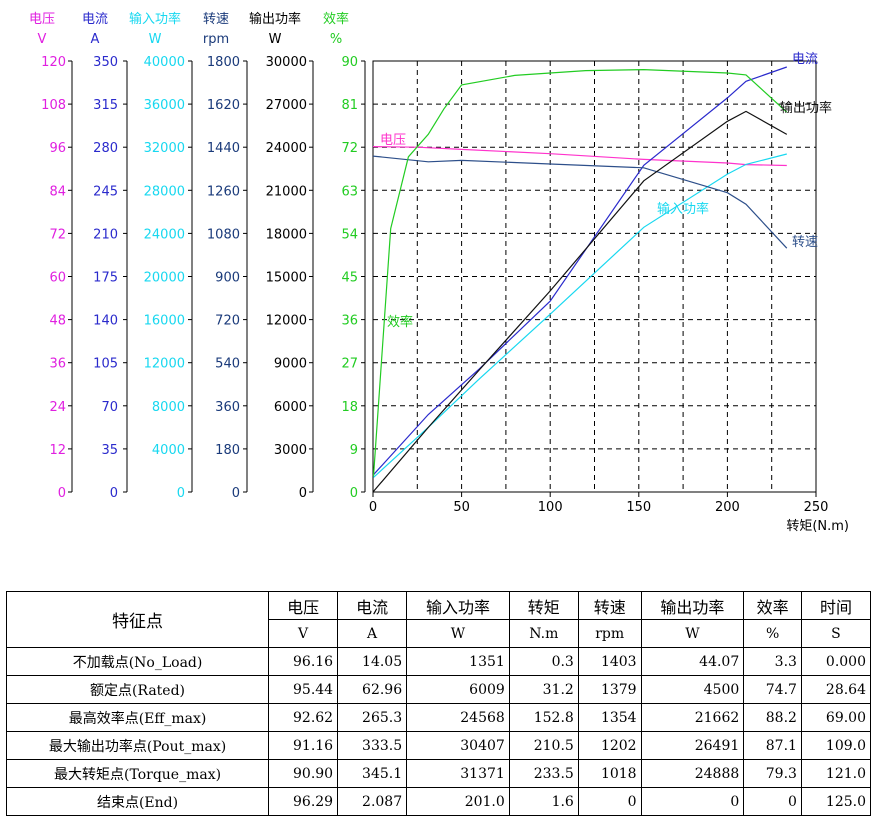 This screenshot has height=824, width=876. Describe the element at coordinates (727, 507) in the screenshot. I see `x-tick-label: 200` at that location.